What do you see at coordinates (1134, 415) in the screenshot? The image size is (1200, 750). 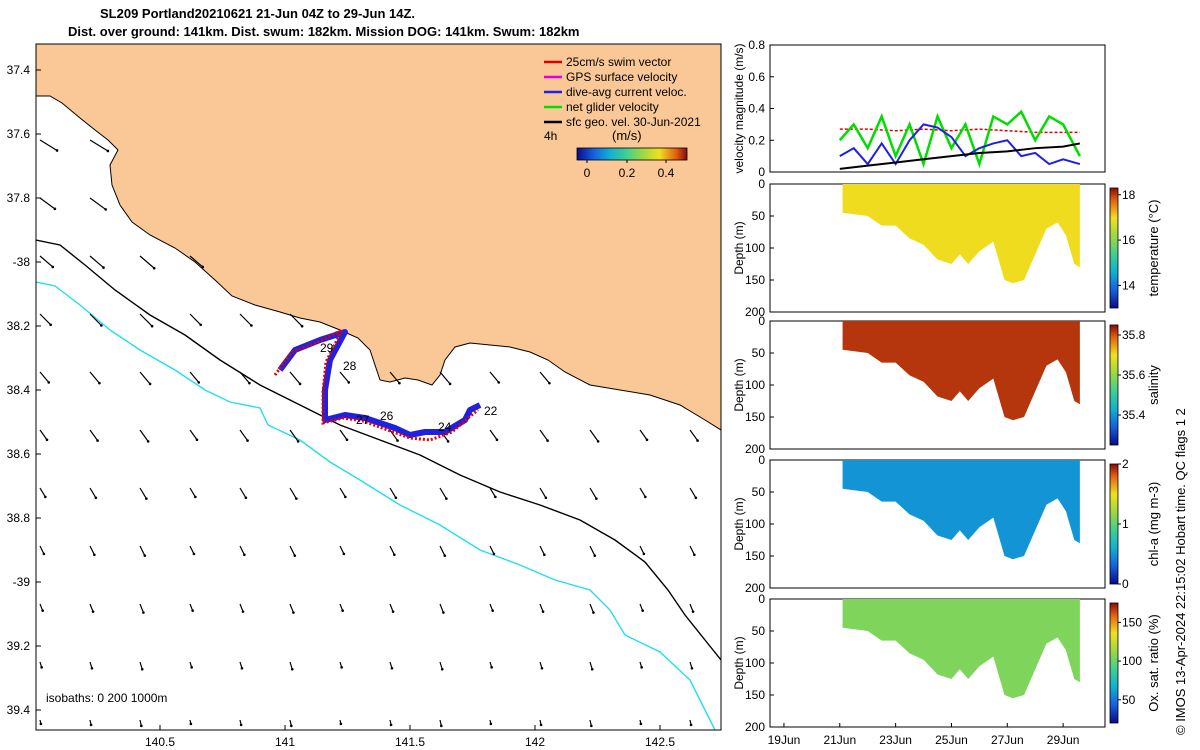 I see `colorbar-tick-label: 35.4` at bounding box center [1134, 415].